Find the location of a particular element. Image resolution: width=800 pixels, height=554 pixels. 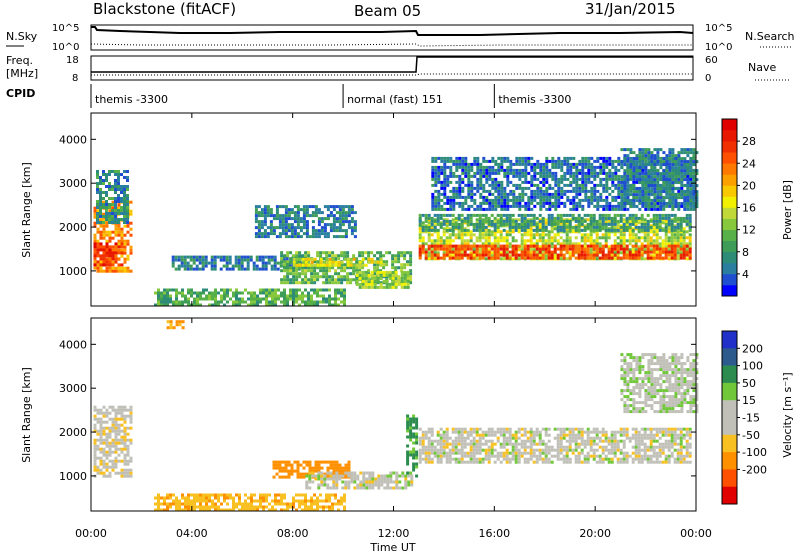

nave-trace is located at coordinates (392, 74).